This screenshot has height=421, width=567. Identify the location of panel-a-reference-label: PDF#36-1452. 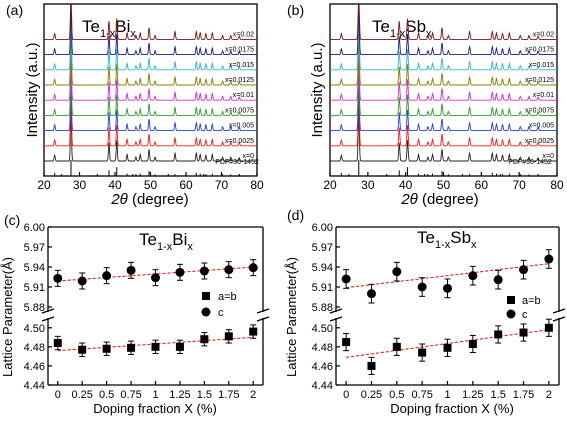
(237, 162).